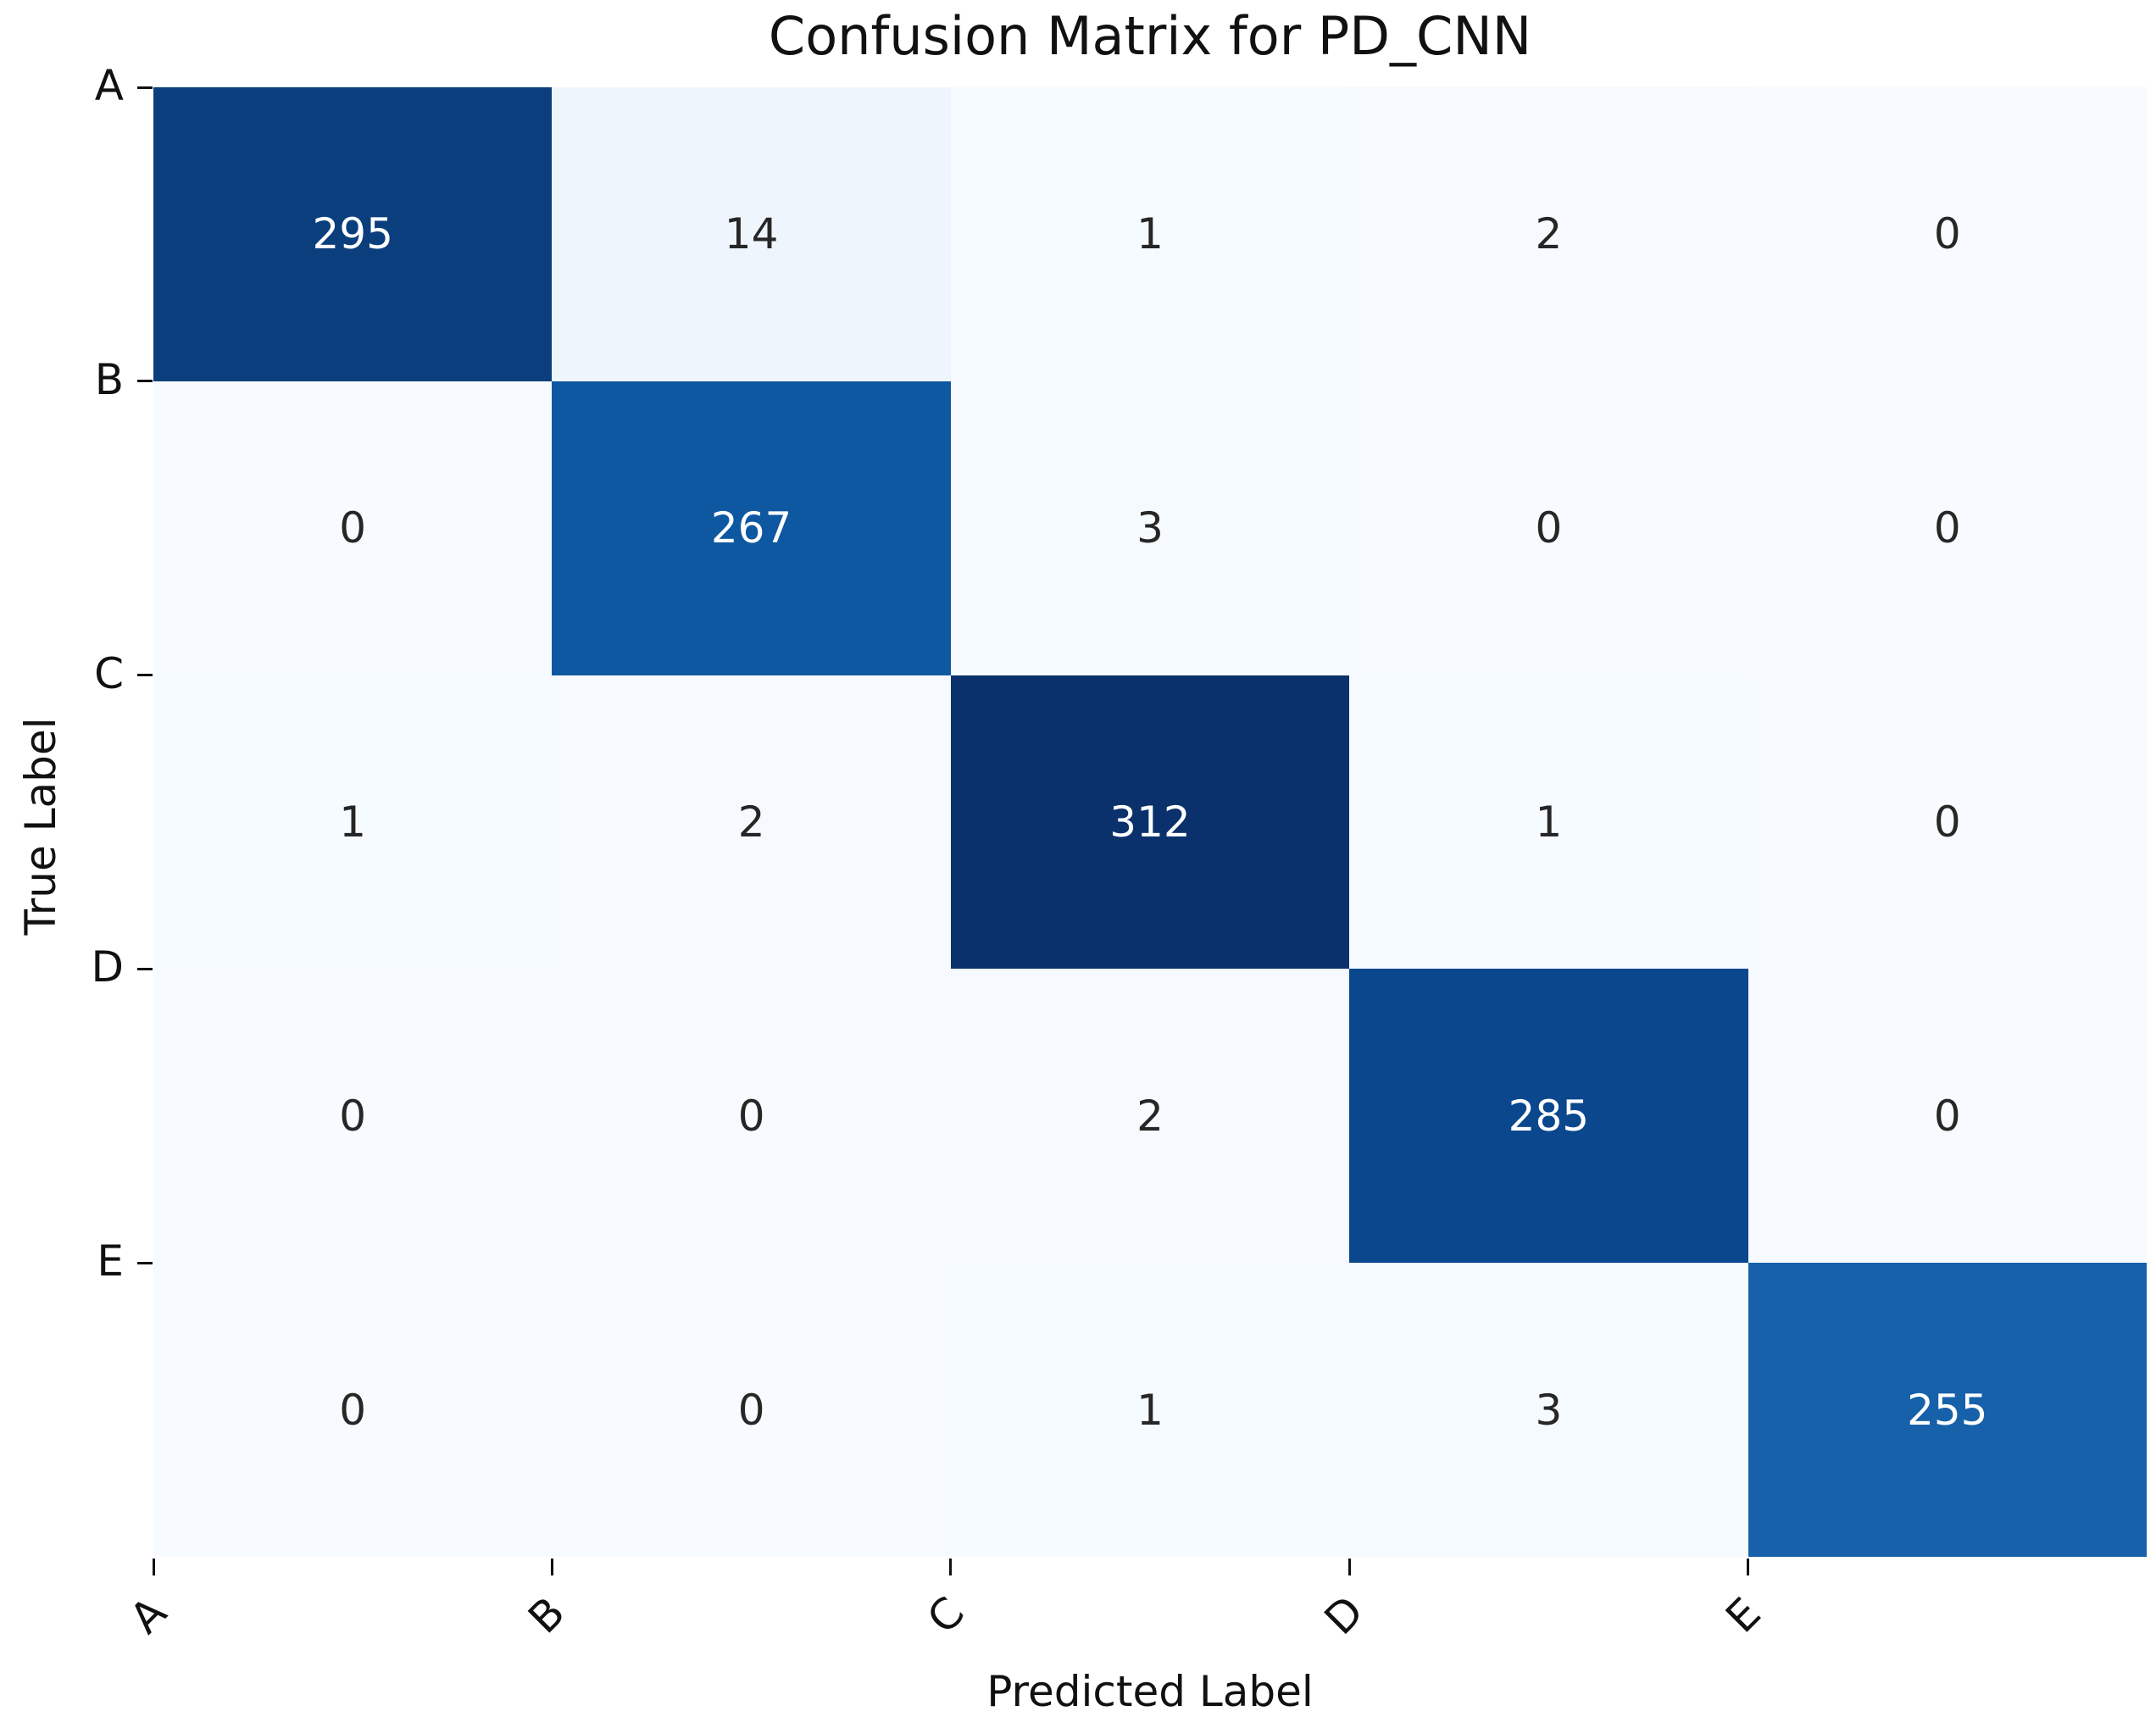  I want to click on matrix-cell: 14, so click(751, 234).